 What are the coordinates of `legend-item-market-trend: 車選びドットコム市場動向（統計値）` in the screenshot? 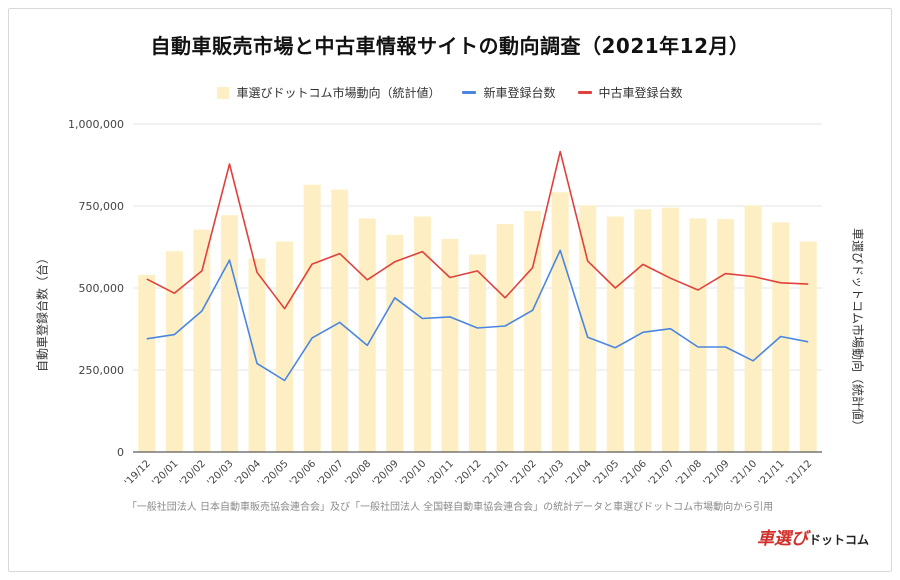 It's located at (328, 92).